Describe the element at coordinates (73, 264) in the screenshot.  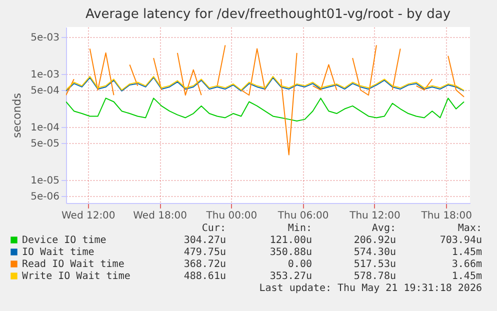
I see `legend-label: Read IO Wait time` at that location.